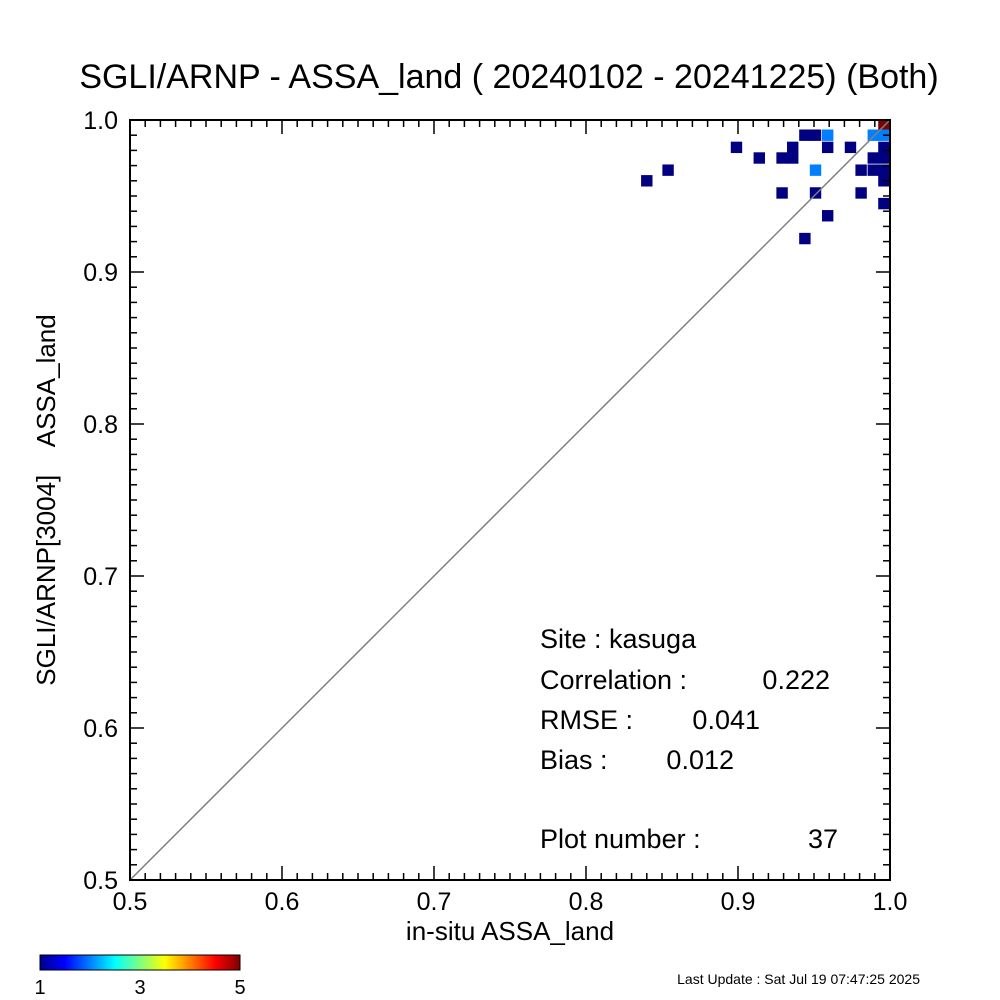 This screenshot has height=1000, width=1000. Describe the element at coordinates (798, 979) in the screenshot. I see `last-update-text: Last Update : Sat Jul 19 07:47:25 2025` at that location.